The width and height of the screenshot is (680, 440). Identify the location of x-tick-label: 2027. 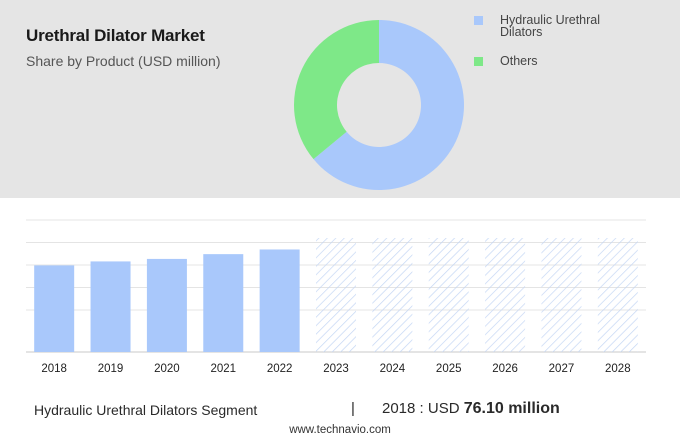
(562, 369).